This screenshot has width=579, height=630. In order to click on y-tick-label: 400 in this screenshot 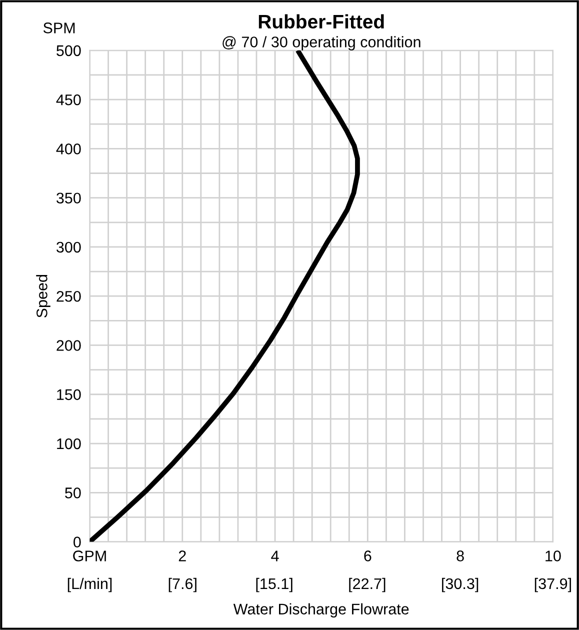, I will do `click(68, 149)`.